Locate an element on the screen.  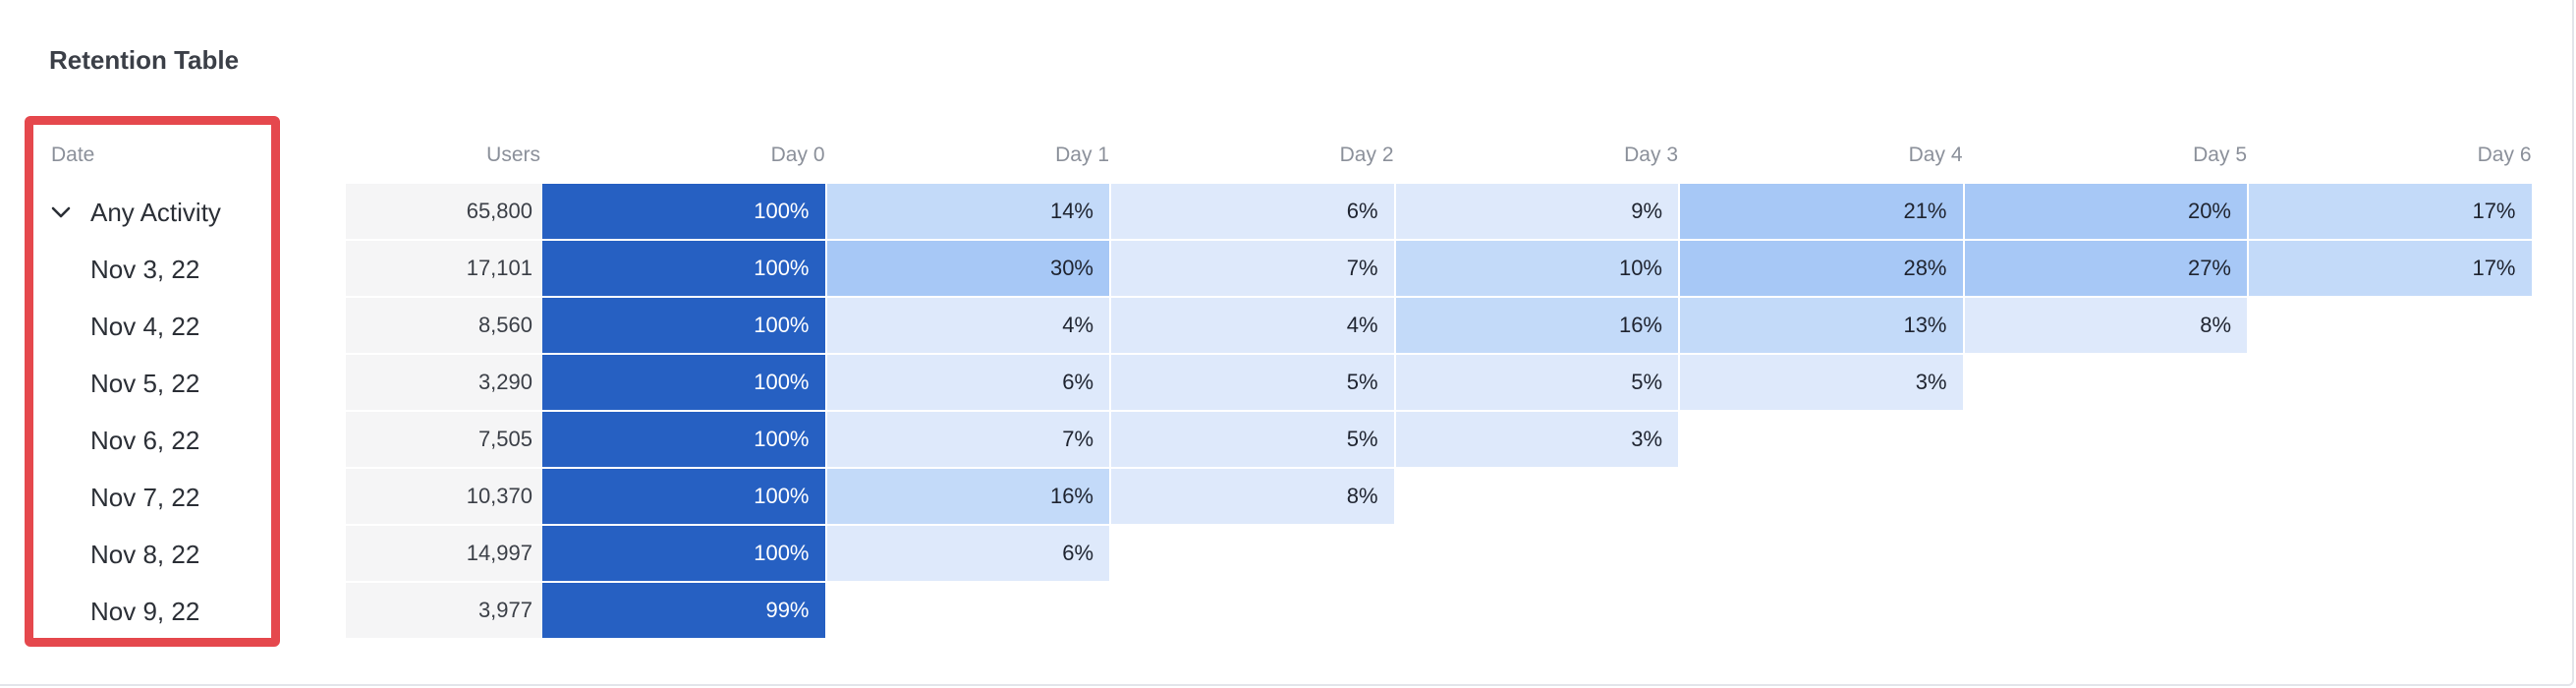
date-label: Nov 7, 22 is located at coordinates (145, 497).